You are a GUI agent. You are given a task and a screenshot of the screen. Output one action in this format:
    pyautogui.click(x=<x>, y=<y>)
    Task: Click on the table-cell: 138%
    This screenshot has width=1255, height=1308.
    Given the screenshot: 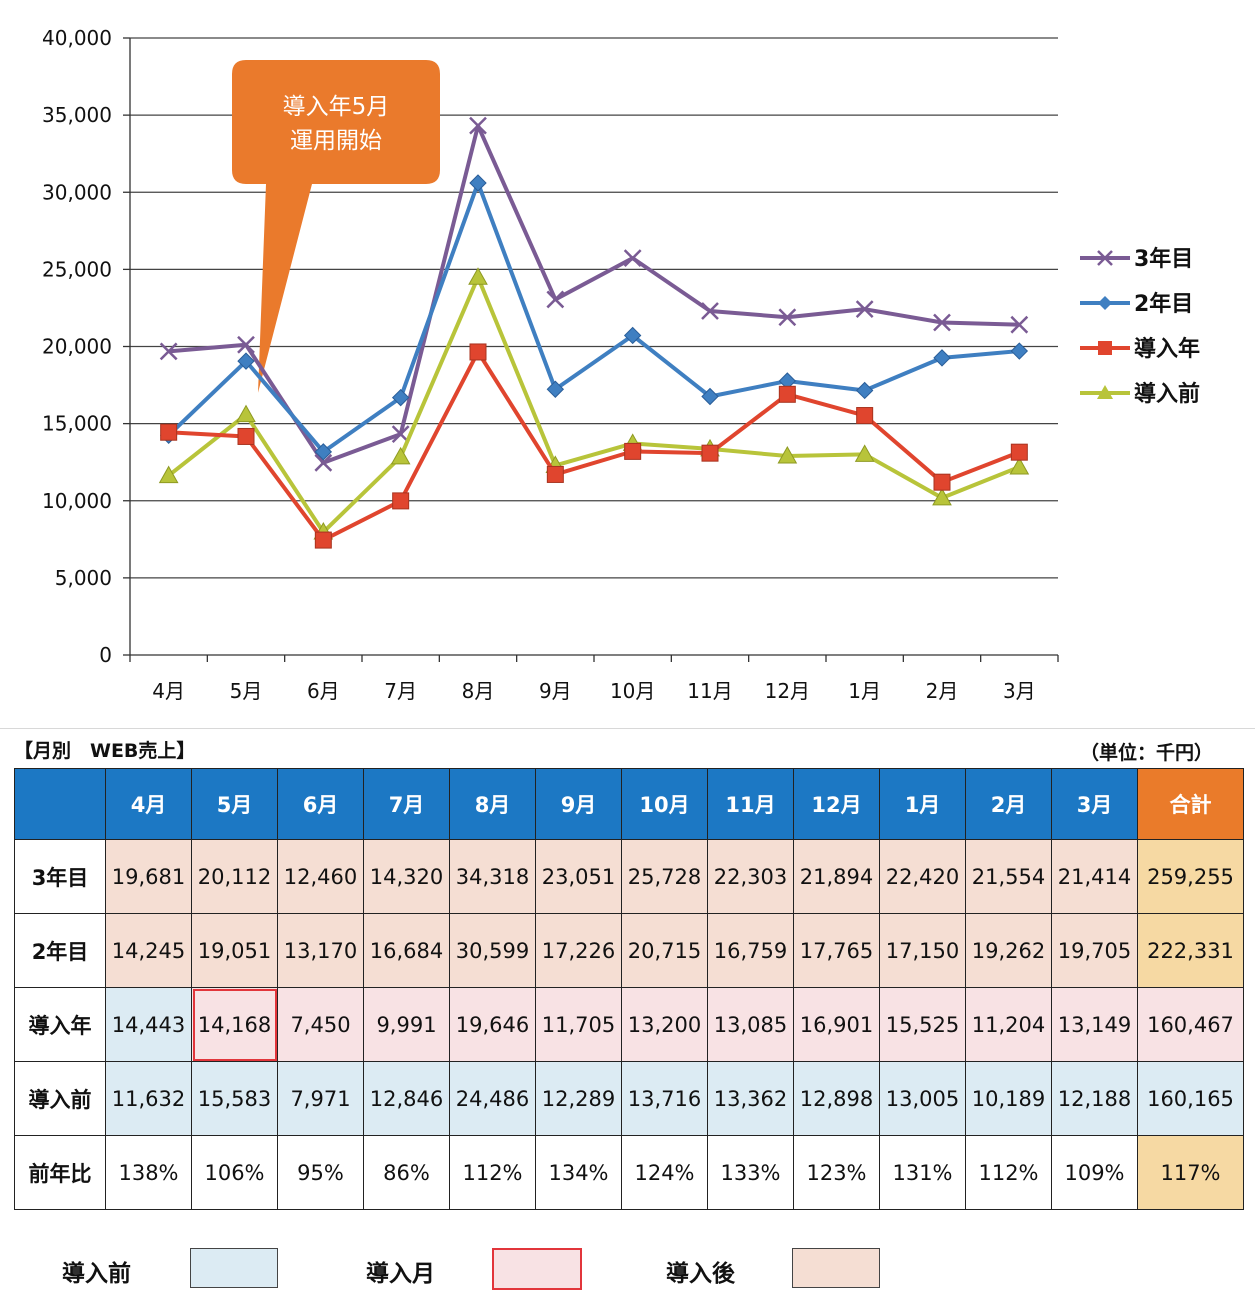 What is the action you would take?
    pyautogui.click(x=148, y=1172)
    